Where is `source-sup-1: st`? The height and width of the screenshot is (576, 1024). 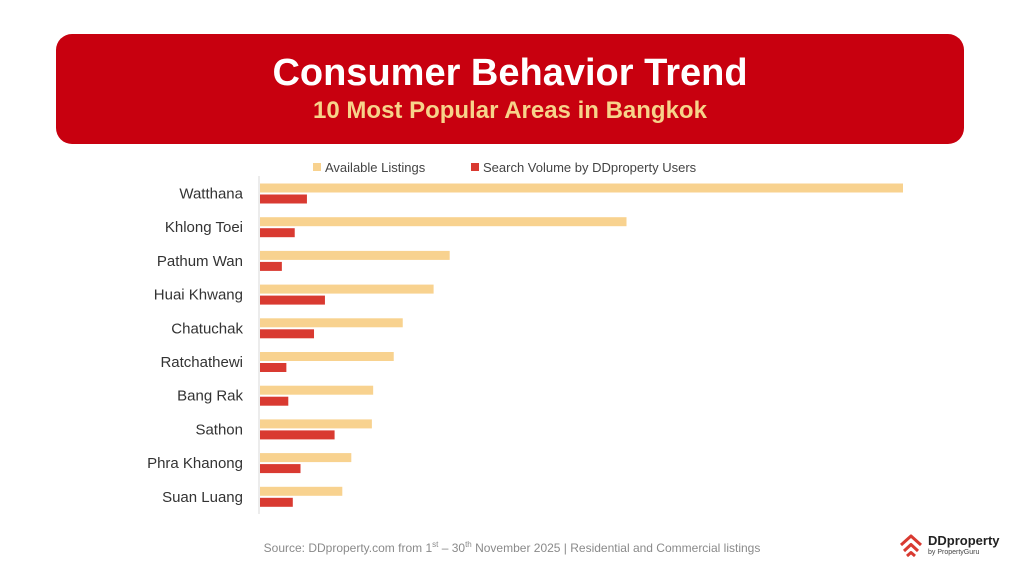
source-sup-1: st is located at coordinates (435, 544).